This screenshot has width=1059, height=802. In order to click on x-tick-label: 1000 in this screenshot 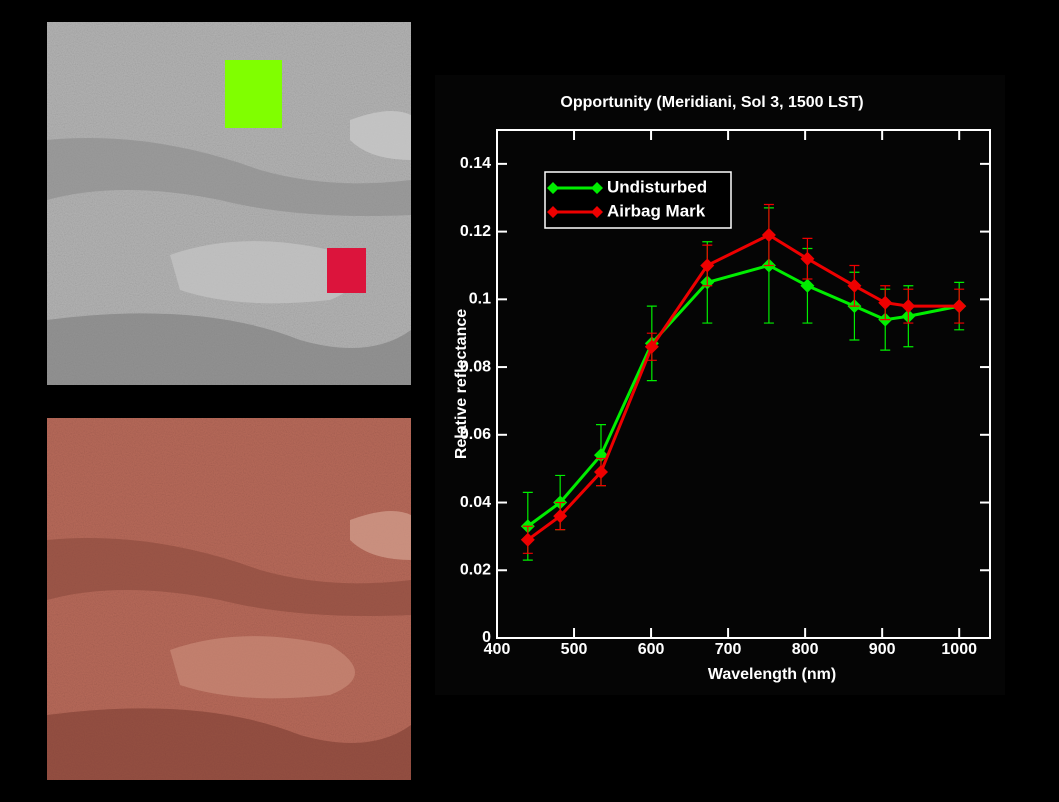, I will do `click(959, 649)`.